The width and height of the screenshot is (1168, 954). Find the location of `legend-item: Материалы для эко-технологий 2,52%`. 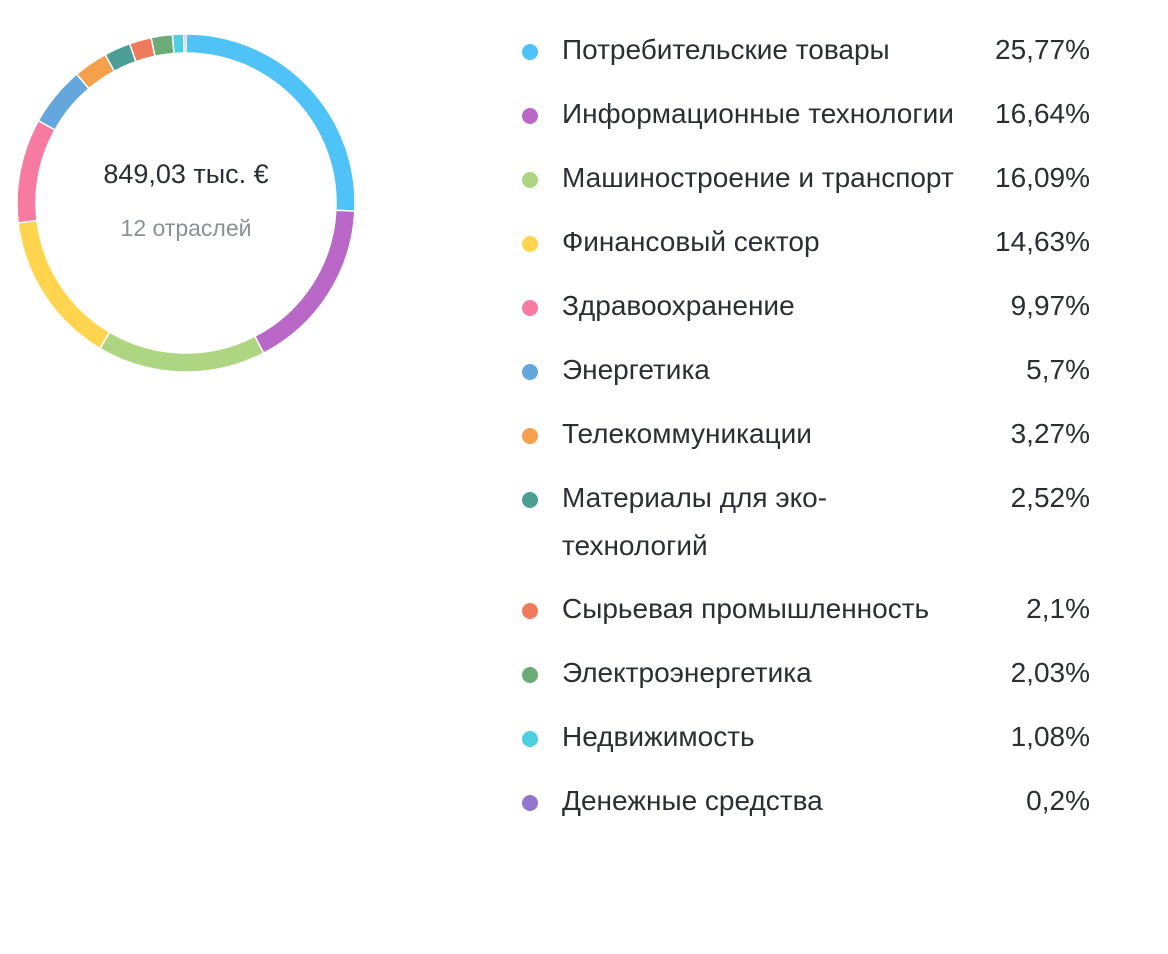

legend-item: Материалы для эко-технологий 2,52% is located at coordinates (805, 522).